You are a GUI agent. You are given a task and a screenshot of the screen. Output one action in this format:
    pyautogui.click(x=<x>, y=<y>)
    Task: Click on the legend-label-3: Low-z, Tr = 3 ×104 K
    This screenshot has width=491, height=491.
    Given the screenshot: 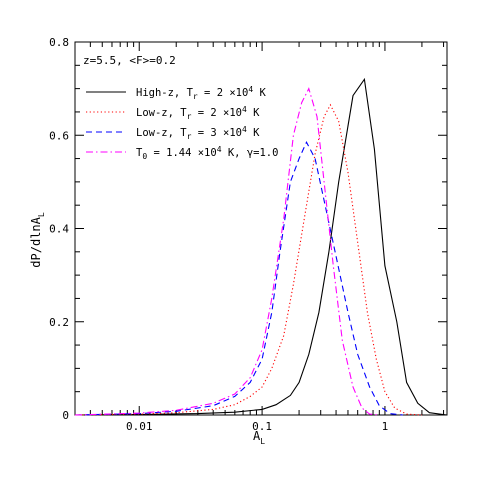 What is the action you would take?
    pyautogui.click(x=198, y=133)
    